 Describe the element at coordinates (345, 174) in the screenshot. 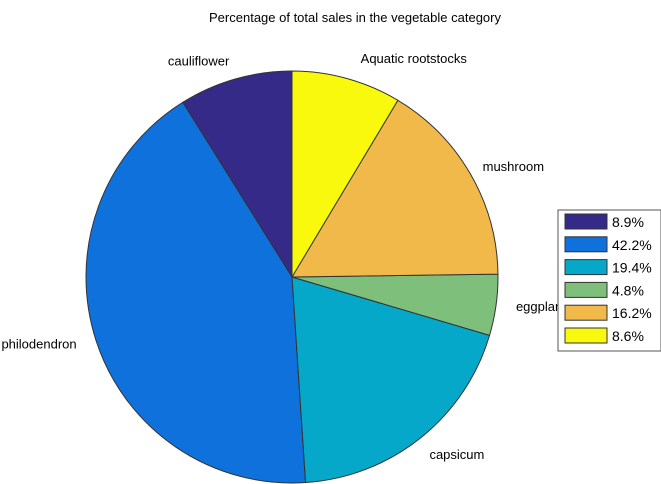

I see `pie-slice-aquatic-rootstocks` at that location.